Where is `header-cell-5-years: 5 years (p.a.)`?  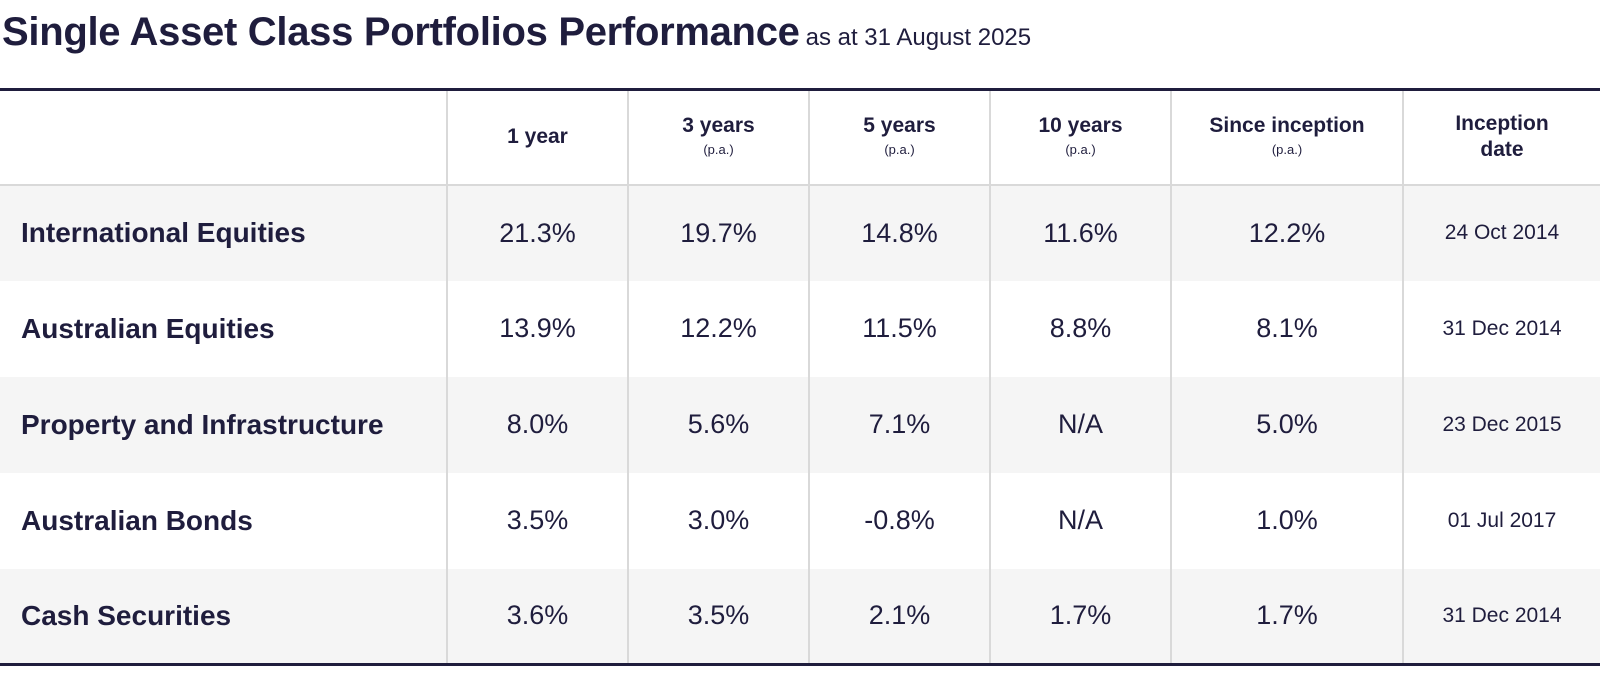 header-cell-5-years: 5 years (p.a.) is located at coordinates (899, 137).